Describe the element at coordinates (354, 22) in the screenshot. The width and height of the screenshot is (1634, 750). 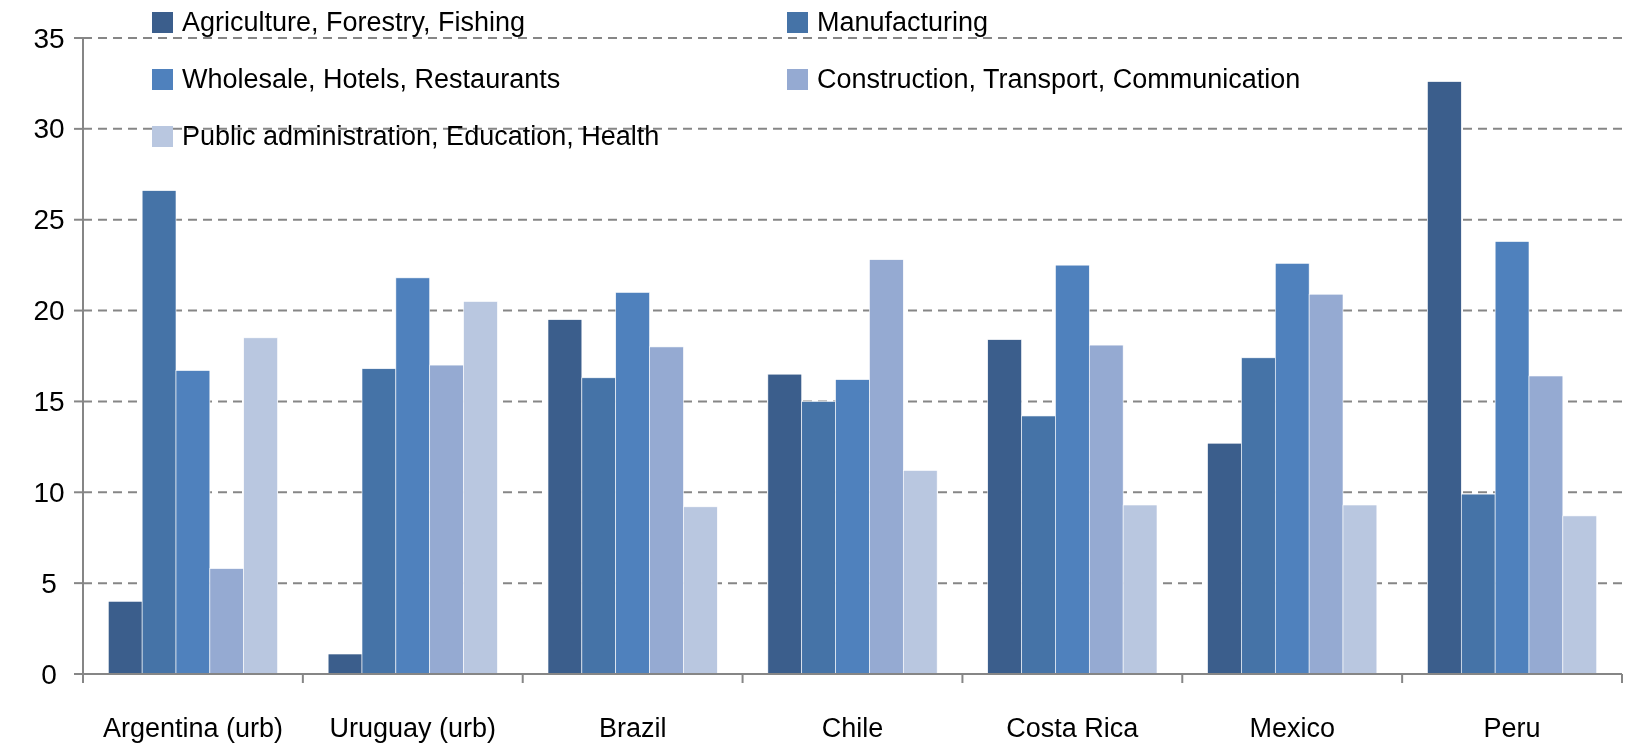
I see `legend-label: Agriculture, Forestry, Fishing` at that location.